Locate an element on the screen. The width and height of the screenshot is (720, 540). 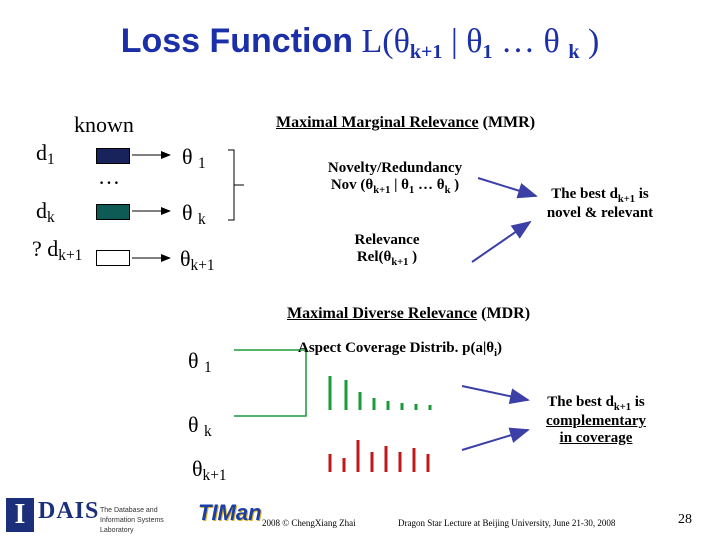
footer-copyright: 2008 © ChengXiang Zhai is located at coordinates (309, 523).